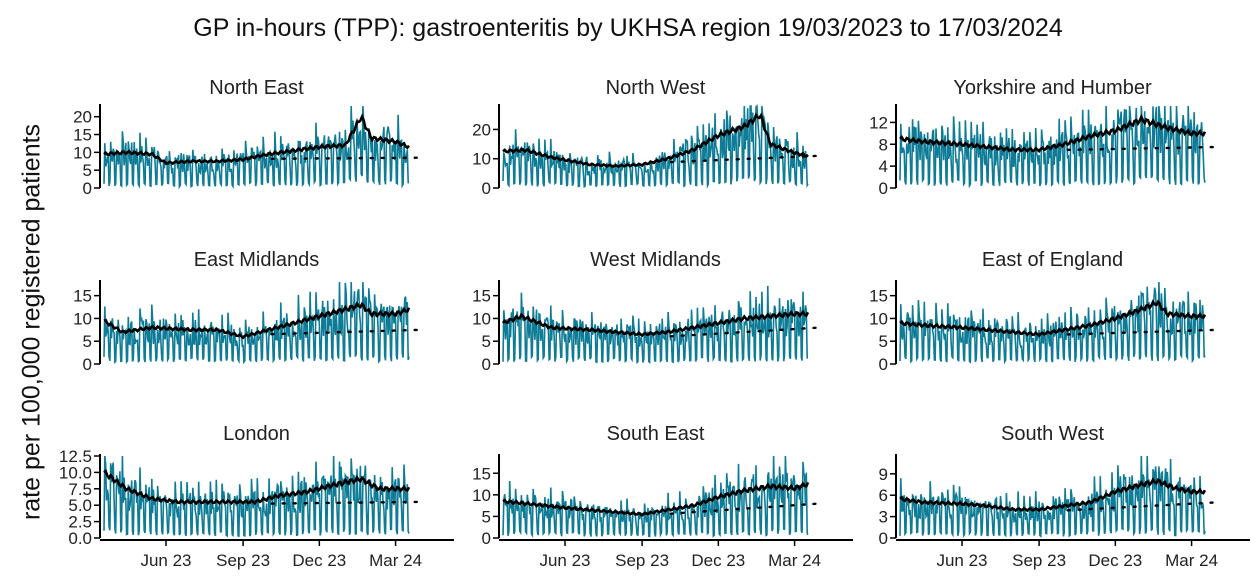 This screenshot has width=1256, height=583. Describe the element at coordinates (1052, 260) in the screenshot. I see `panel-title: East of England` at that location.